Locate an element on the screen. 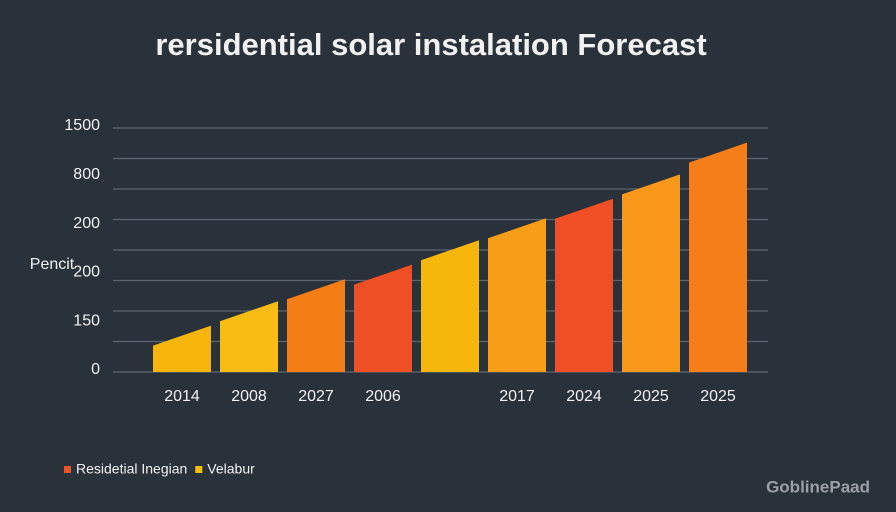  x-tick-label: 2027 is located at coordinates (316, 396).